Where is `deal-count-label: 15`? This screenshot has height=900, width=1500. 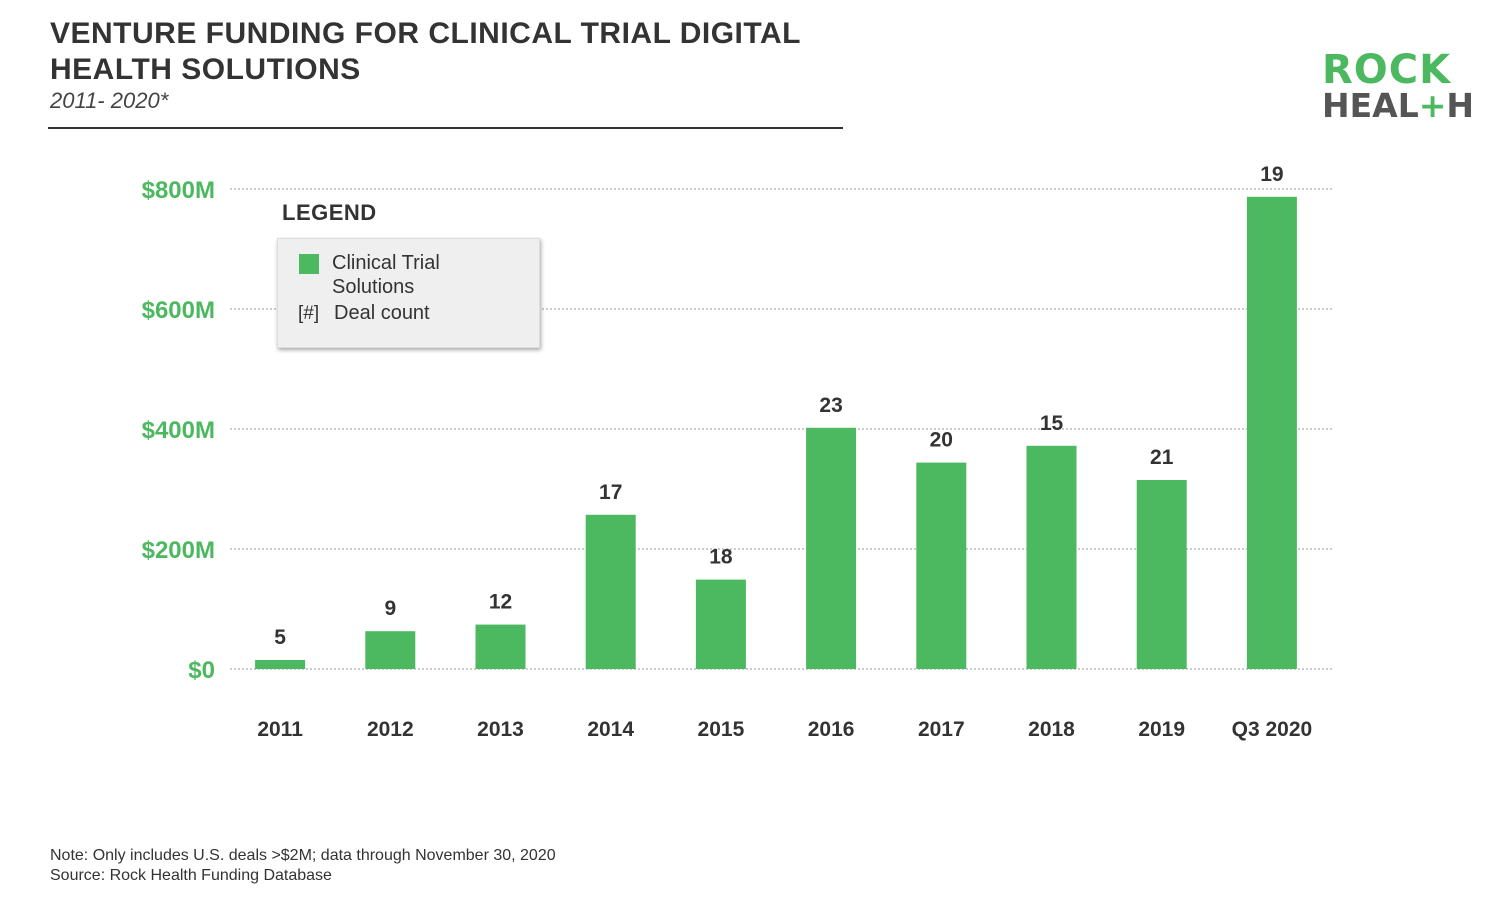
deal-count-label: 15 is located at coordinates (1052, 423).